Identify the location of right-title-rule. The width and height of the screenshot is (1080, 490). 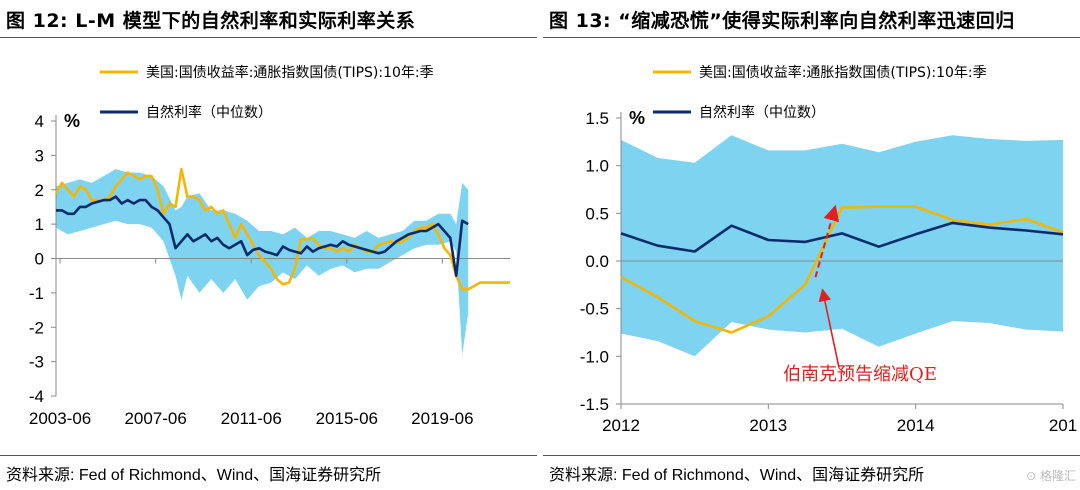
(811, 37).